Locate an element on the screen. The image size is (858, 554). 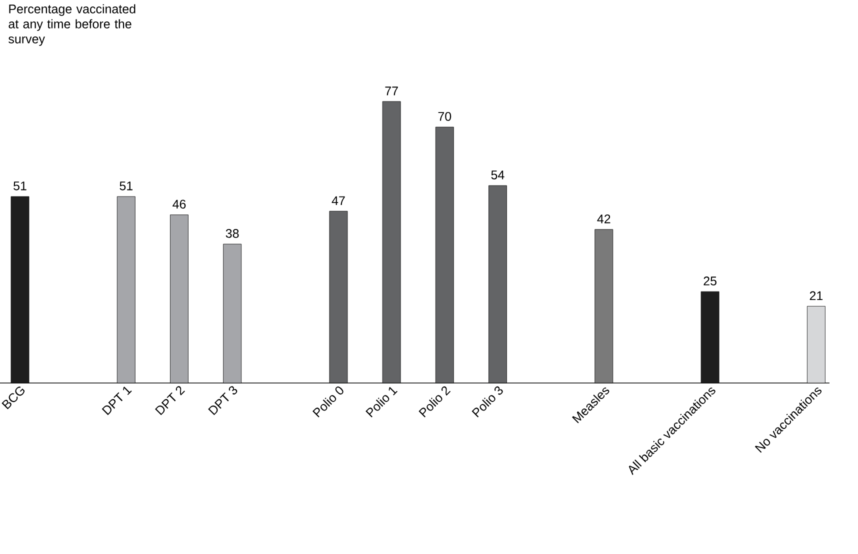
data-label: 77 is located at coordinates (391, 91).